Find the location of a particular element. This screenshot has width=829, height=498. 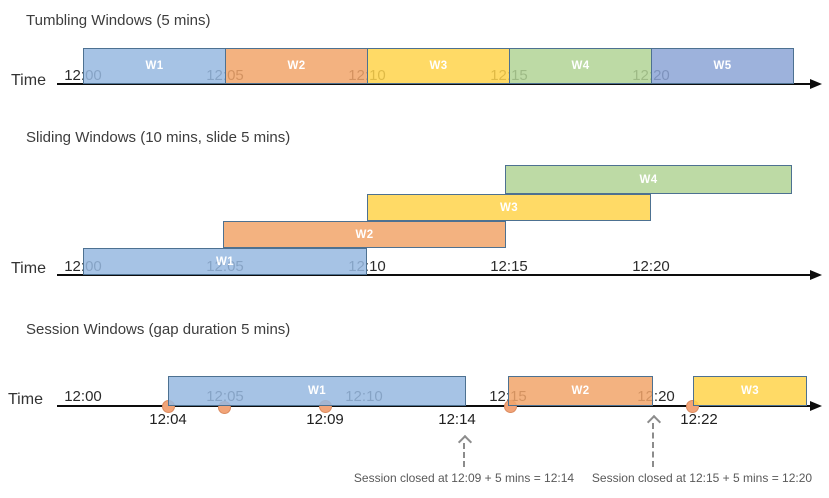

sliding-window-w4: W4 is located at coordinates (648, 179).